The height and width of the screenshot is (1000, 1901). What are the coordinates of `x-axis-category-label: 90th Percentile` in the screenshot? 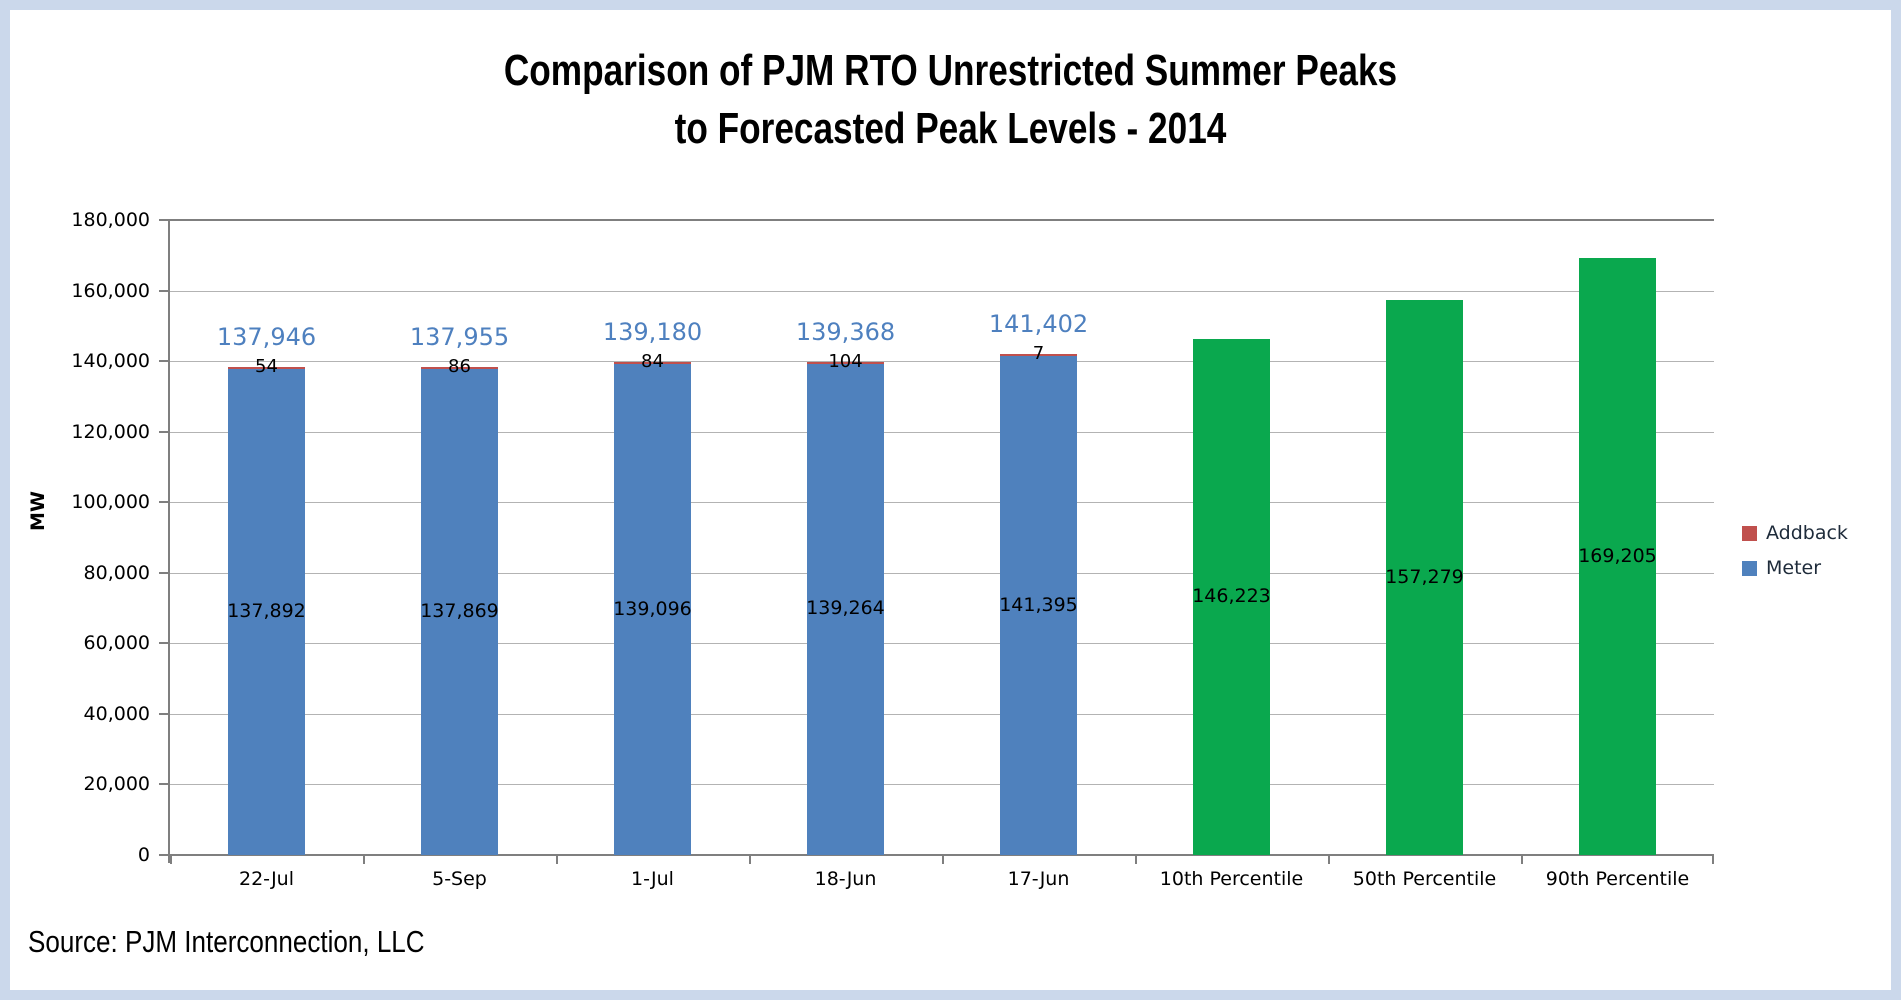 It's located at (1617, 879).